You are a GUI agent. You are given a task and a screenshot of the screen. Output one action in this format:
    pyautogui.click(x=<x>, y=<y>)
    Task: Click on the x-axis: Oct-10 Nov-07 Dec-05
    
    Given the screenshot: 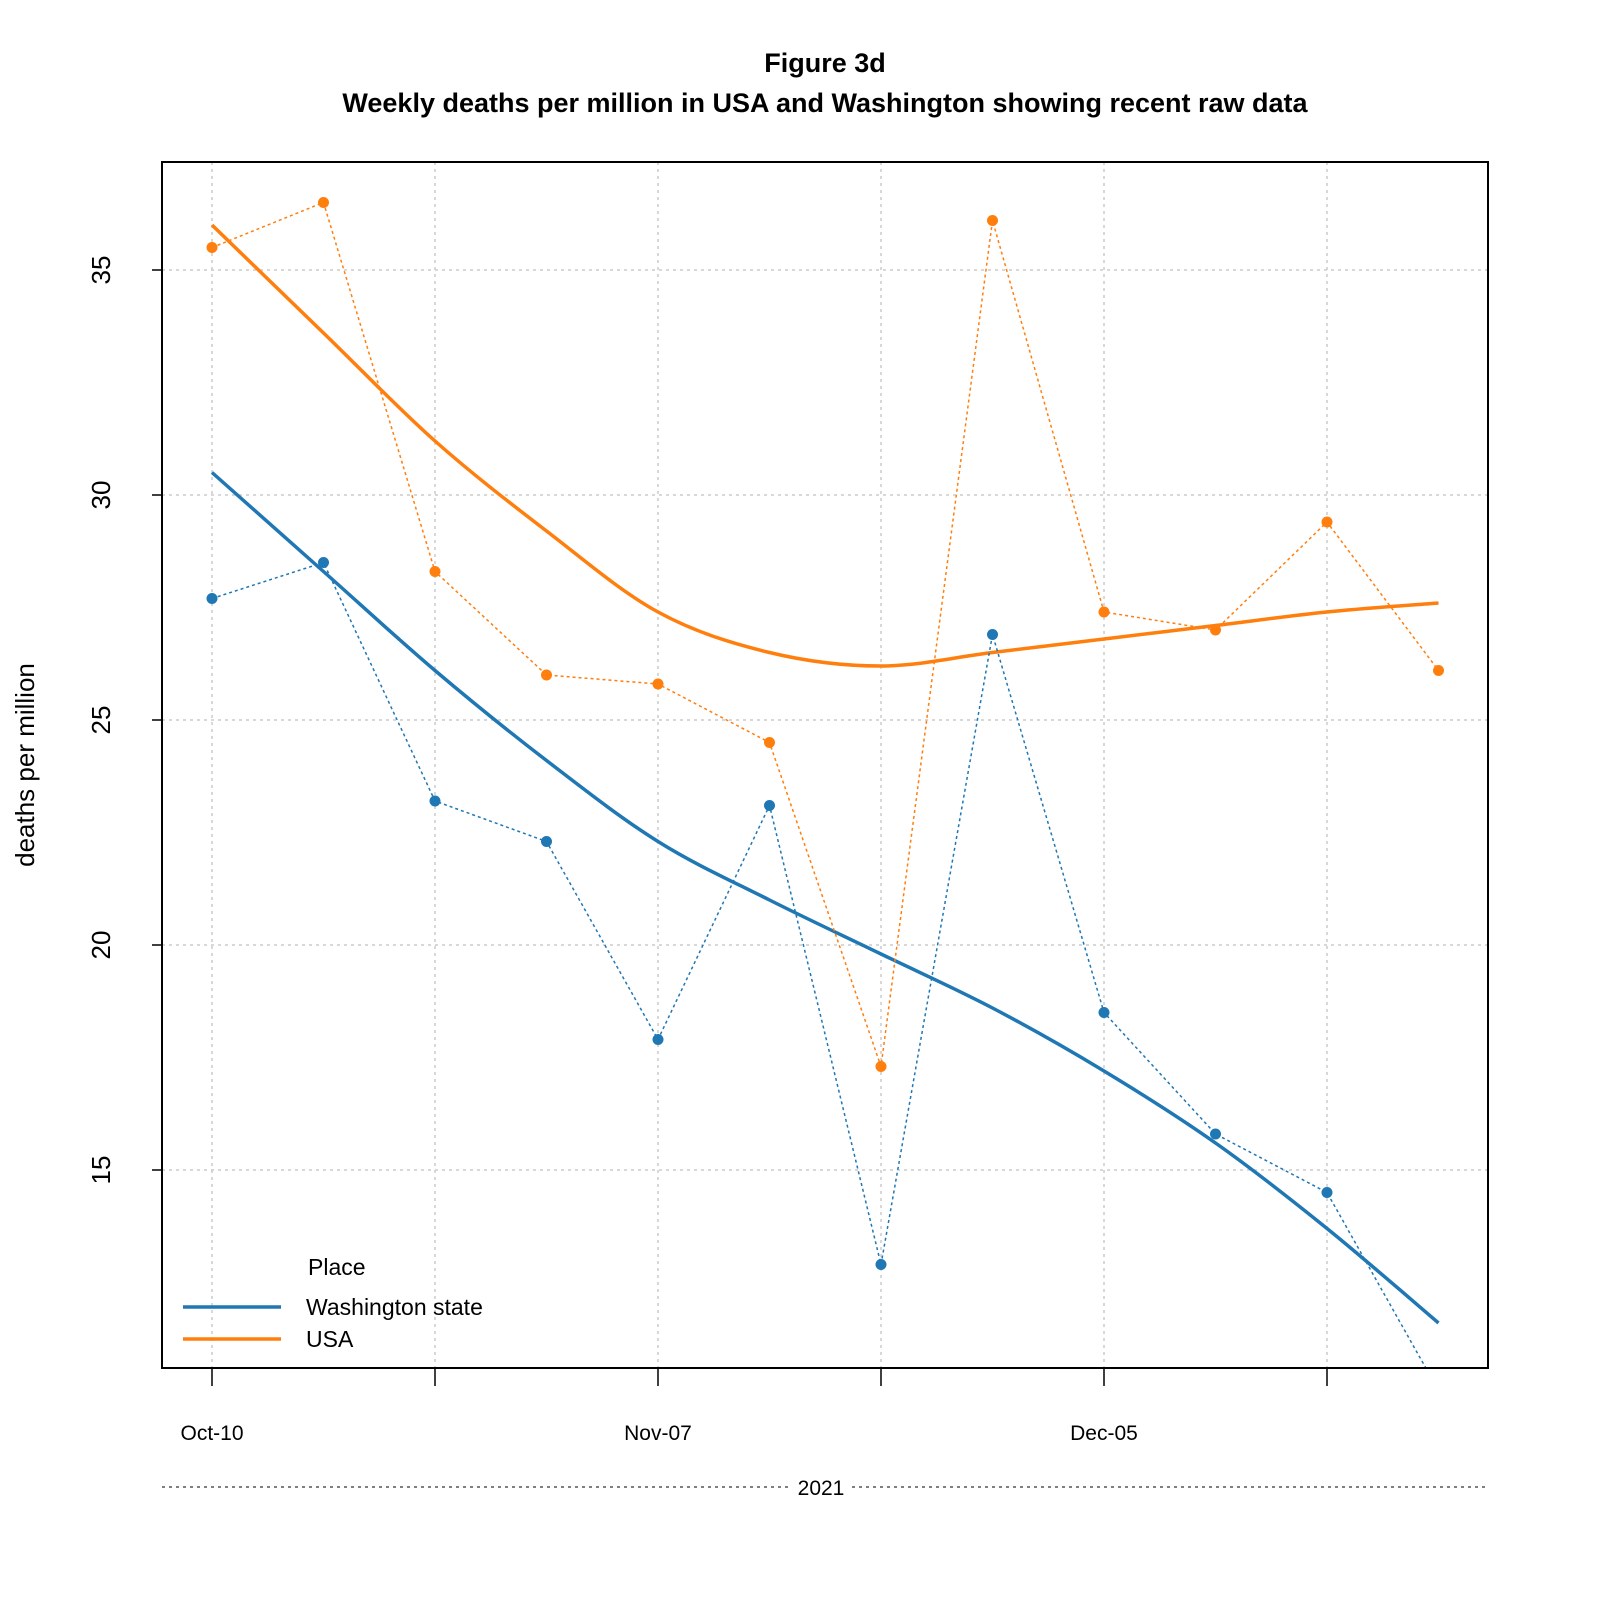 What is the action you would take?
    pyautogui.click(x=754, y=1406)
    